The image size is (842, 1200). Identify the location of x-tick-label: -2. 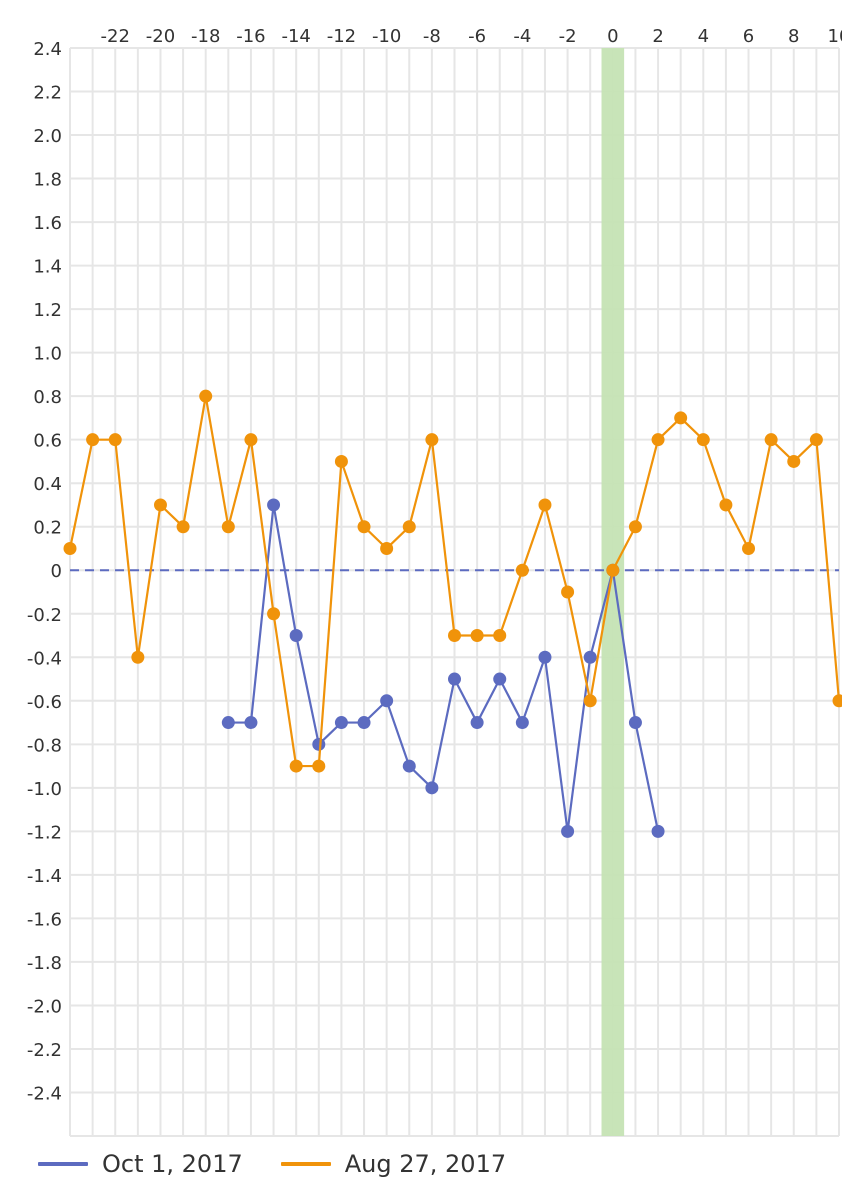
(568, 36).